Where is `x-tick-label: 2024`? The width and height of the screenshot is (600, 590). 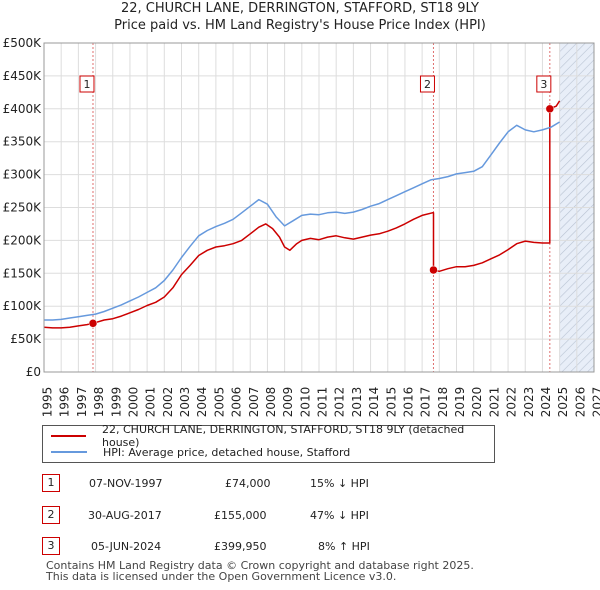
x-tick-label: 2024 is located at coordinates (546, 402).